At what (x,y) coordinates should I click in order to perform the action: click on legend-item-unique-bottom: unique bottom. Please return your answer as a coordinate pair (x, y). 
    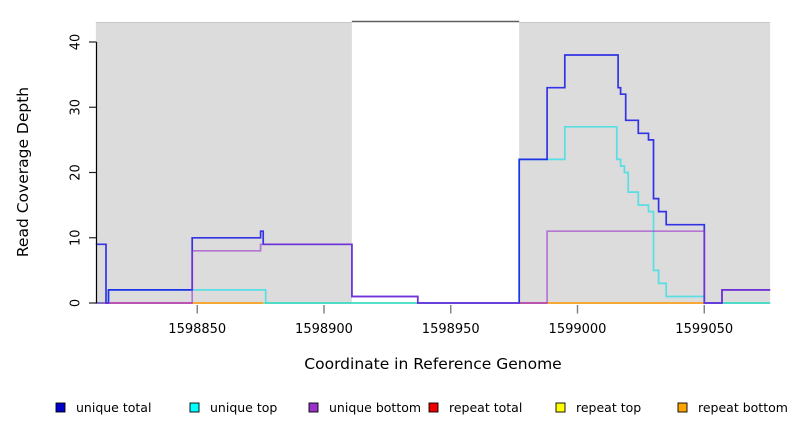
    Looking at the image, I should click on (364, 407).